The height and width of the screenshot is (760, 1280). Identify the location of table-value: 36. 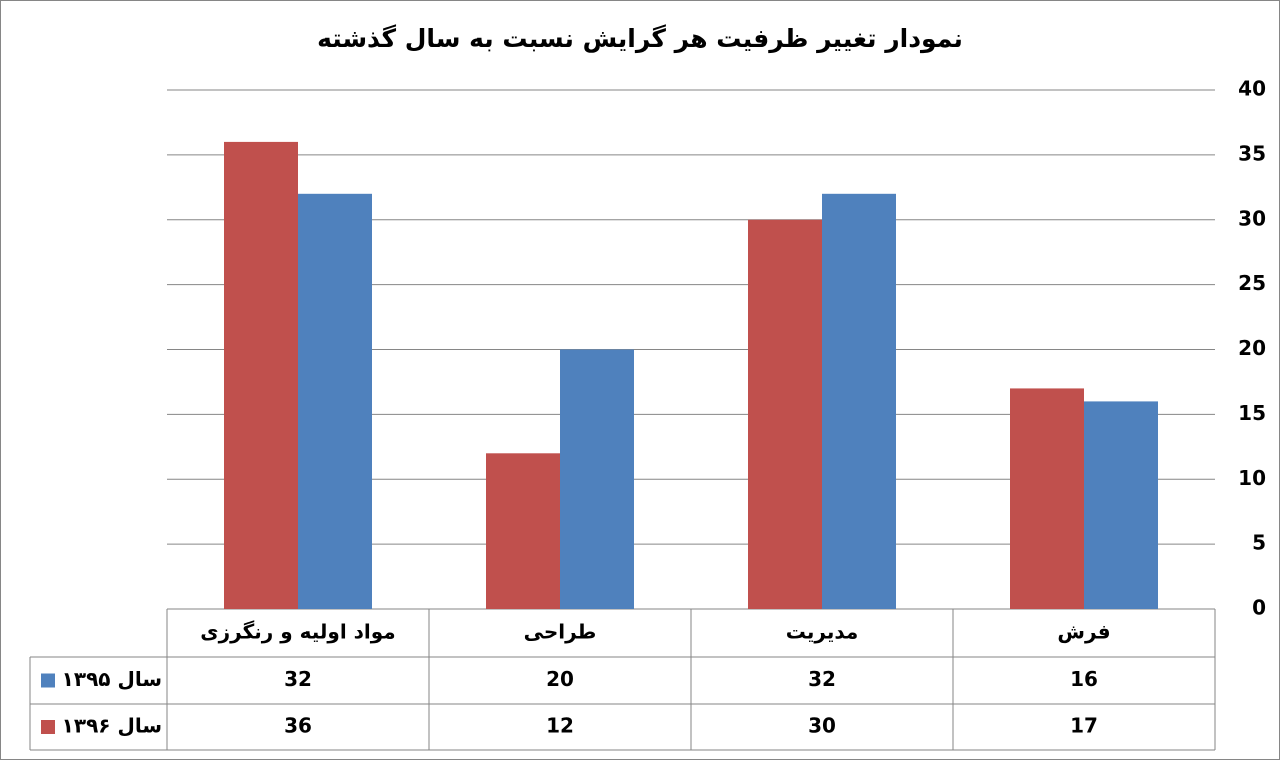
(298, 726).